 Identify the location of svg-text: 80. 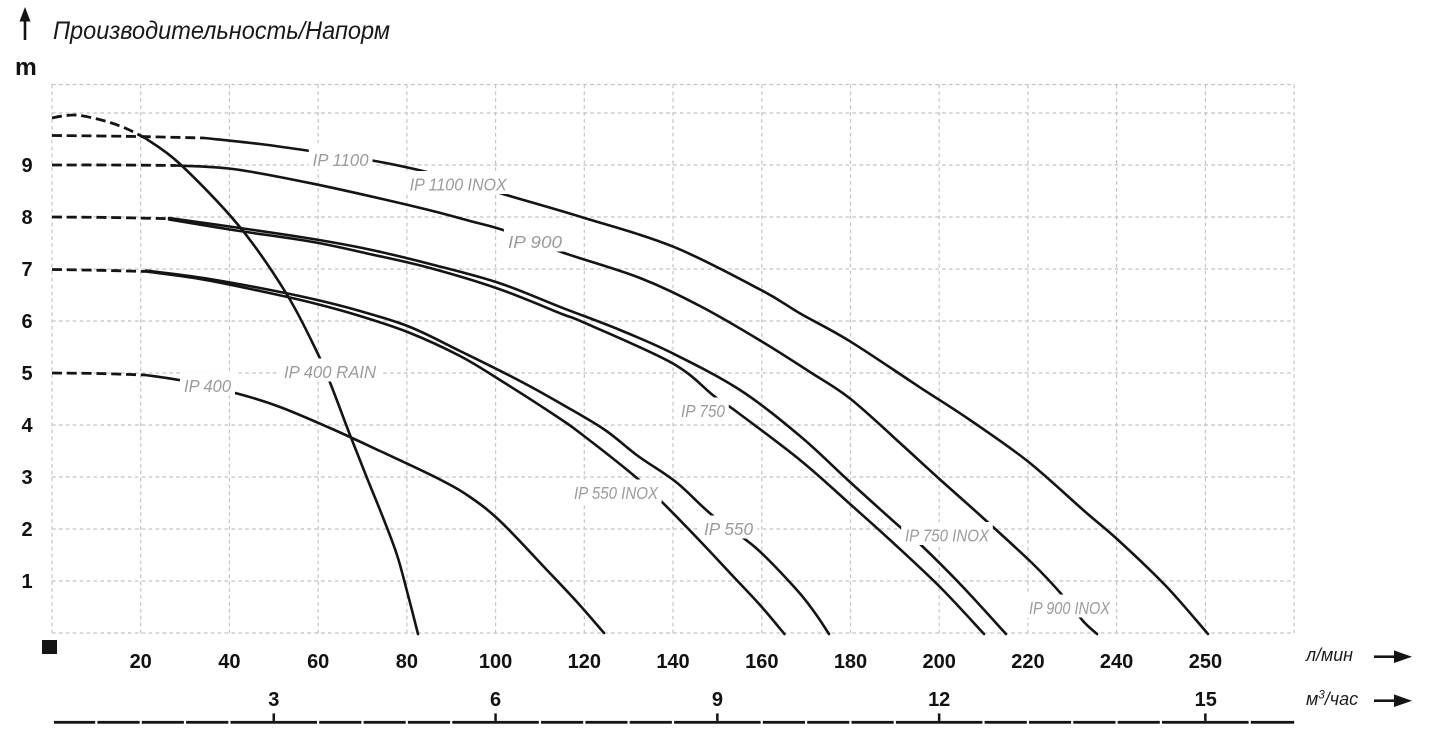
(407, 662).